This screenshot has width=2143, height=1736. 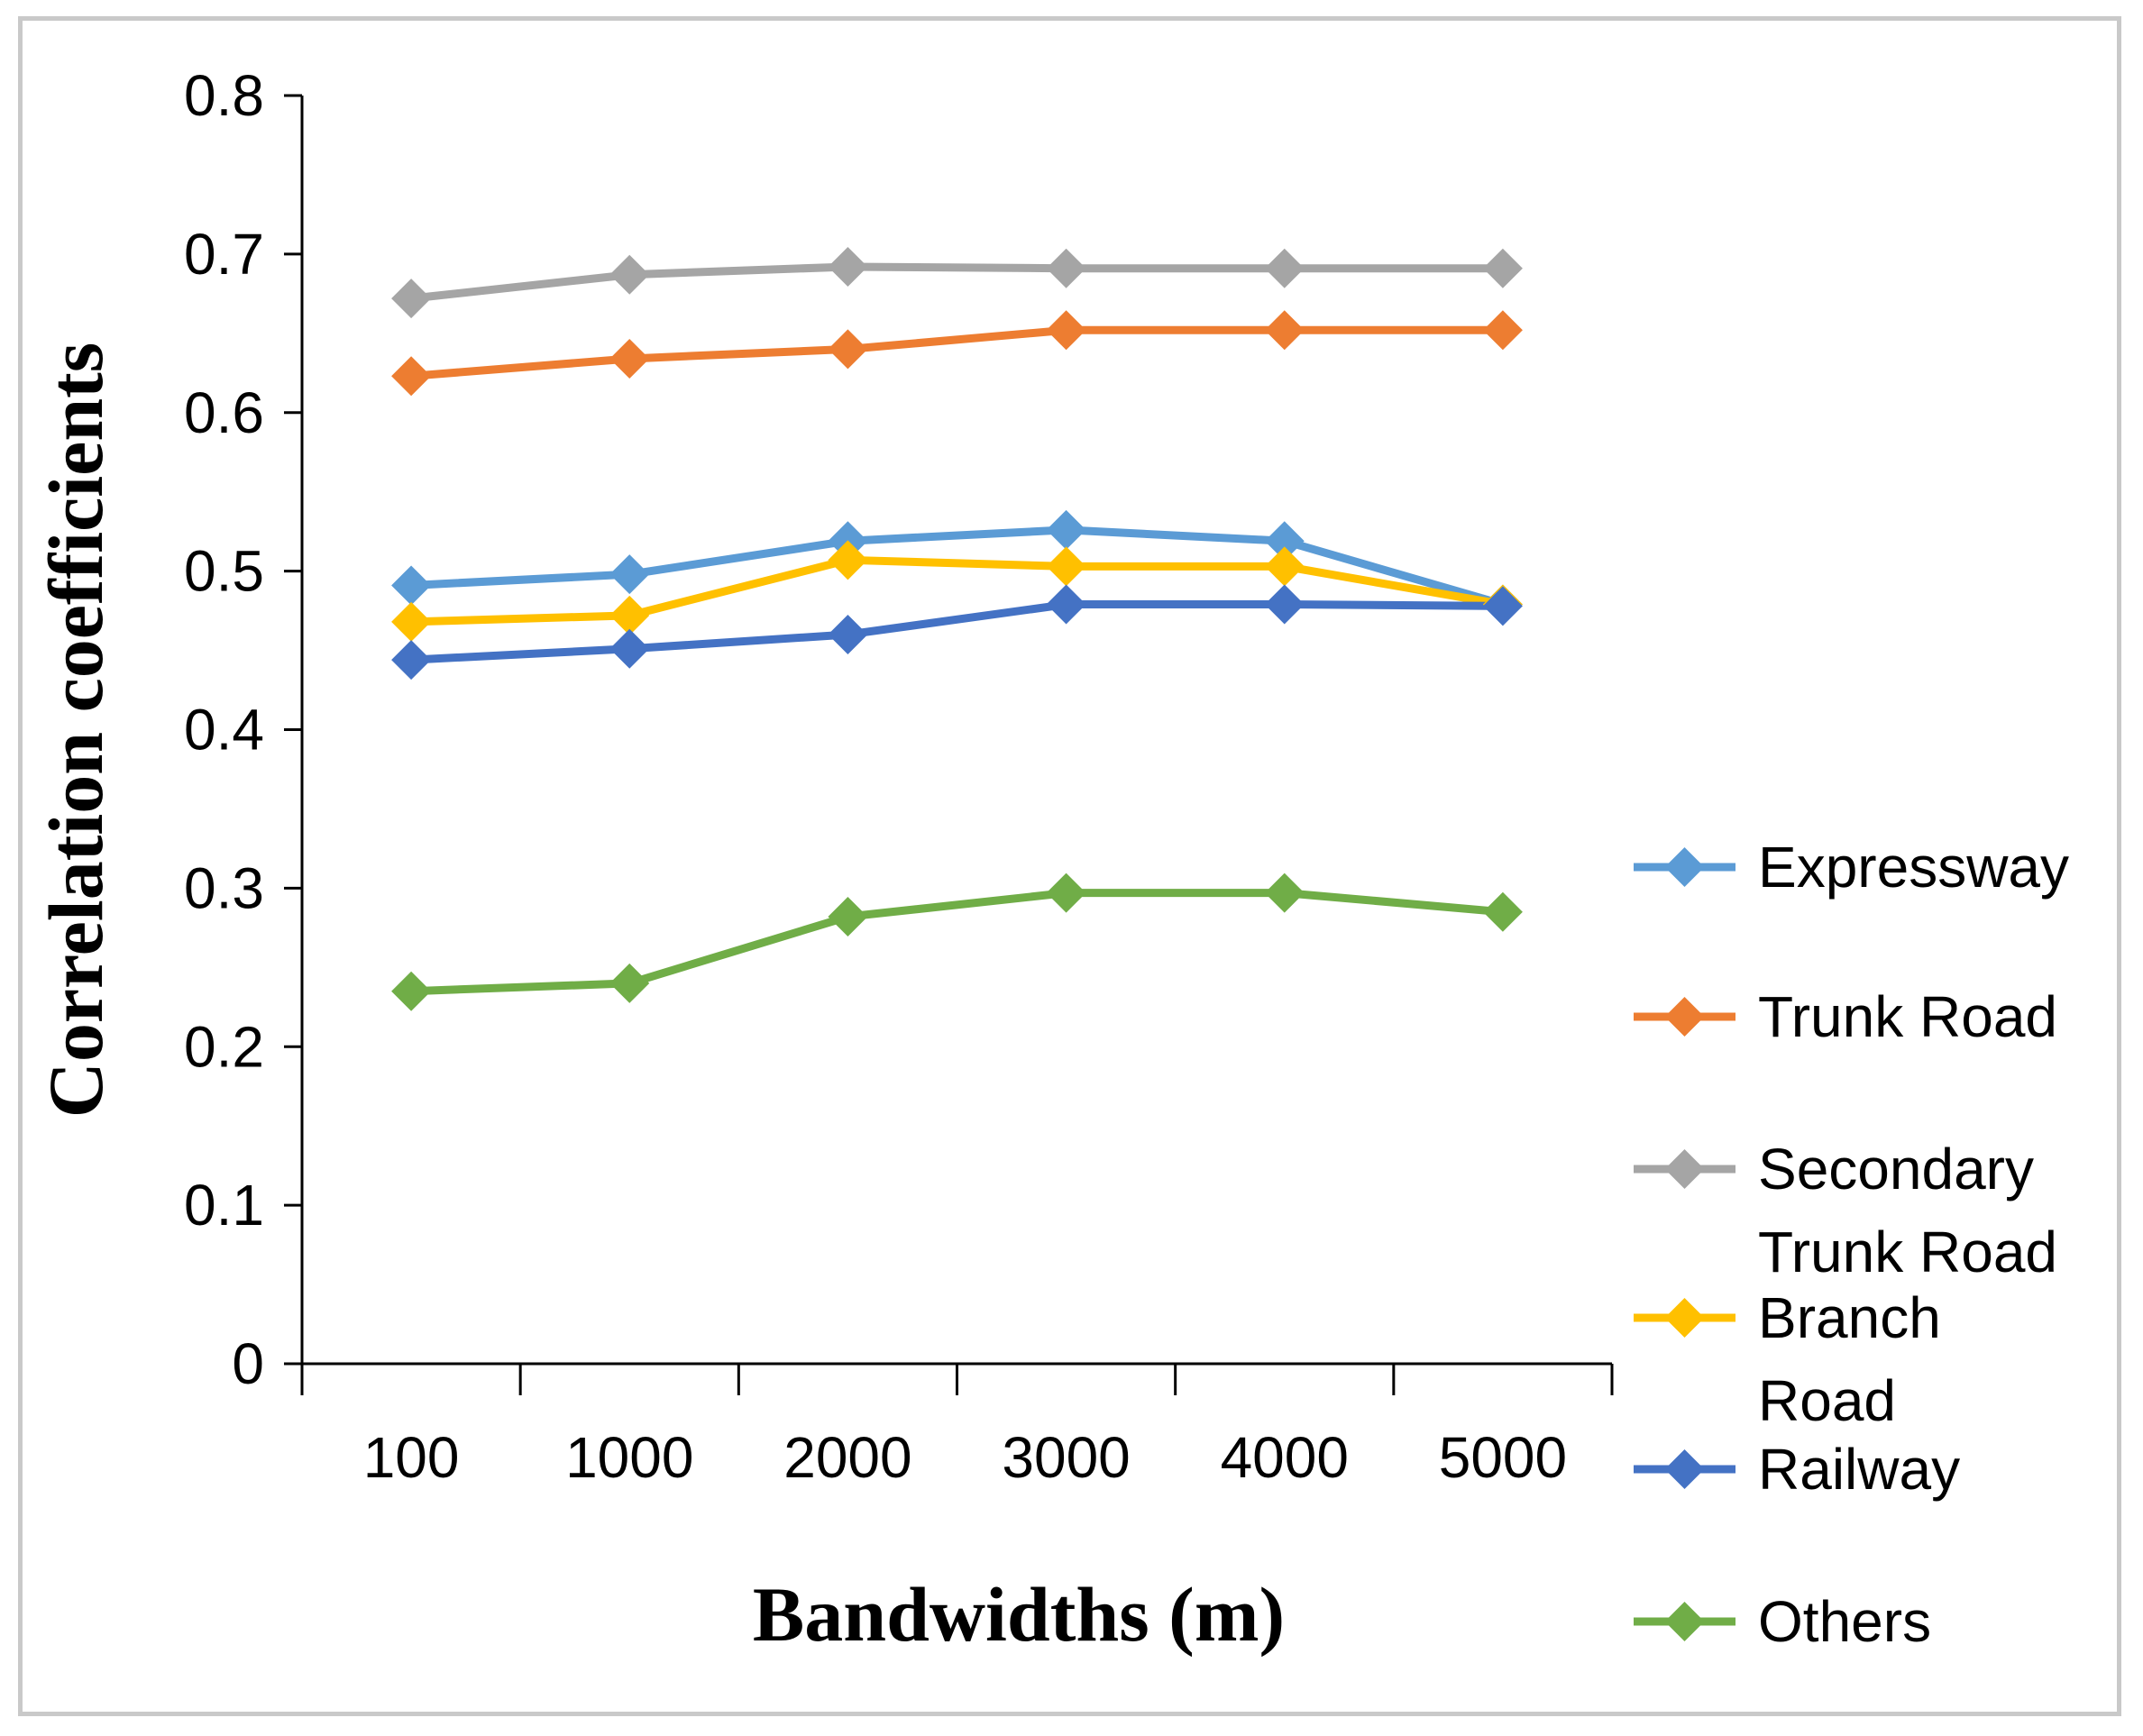 I want to click on x-tick-label: 100, so click(x=411, y=1457).